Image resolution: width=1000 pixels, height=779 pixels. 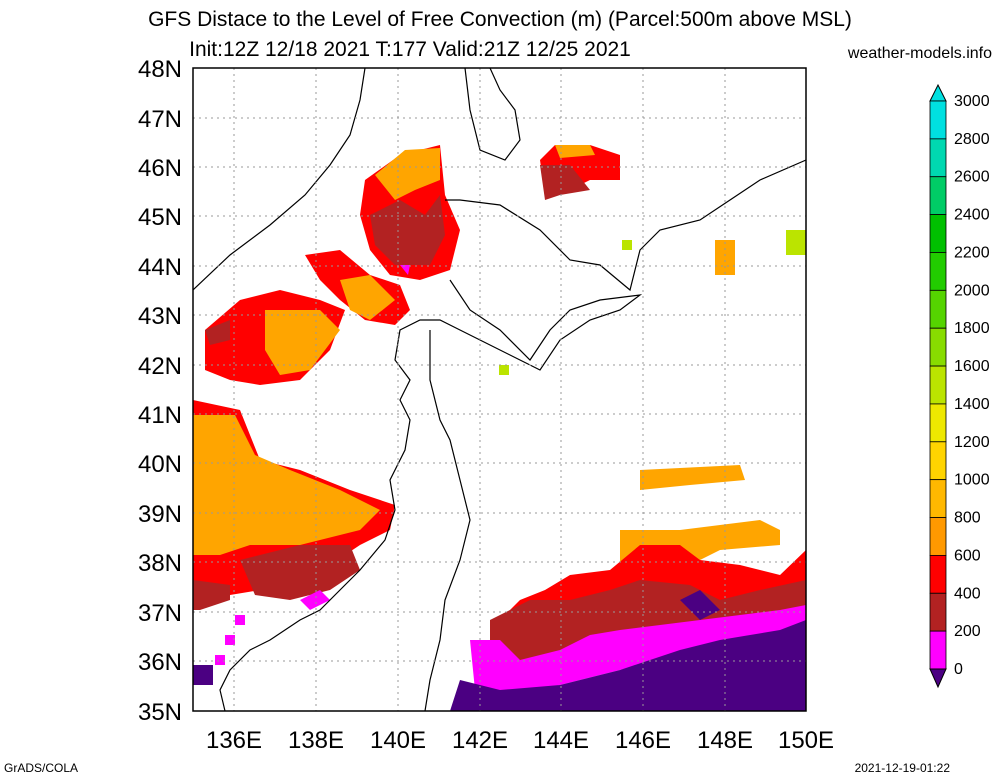 What do you see at coordinates (398, 740) in the screenshot?
I see `lon-label: 140E` at bounding box center [398, 740].